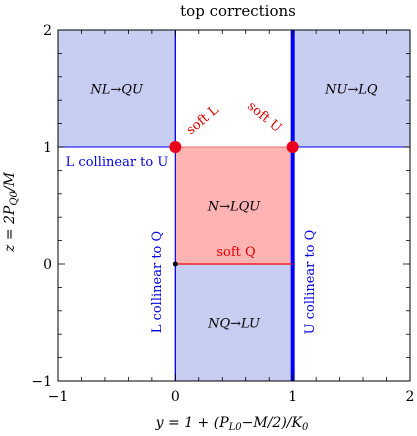  I want to click on region-label-nl-qu: NL→QU, so click(116, 90).